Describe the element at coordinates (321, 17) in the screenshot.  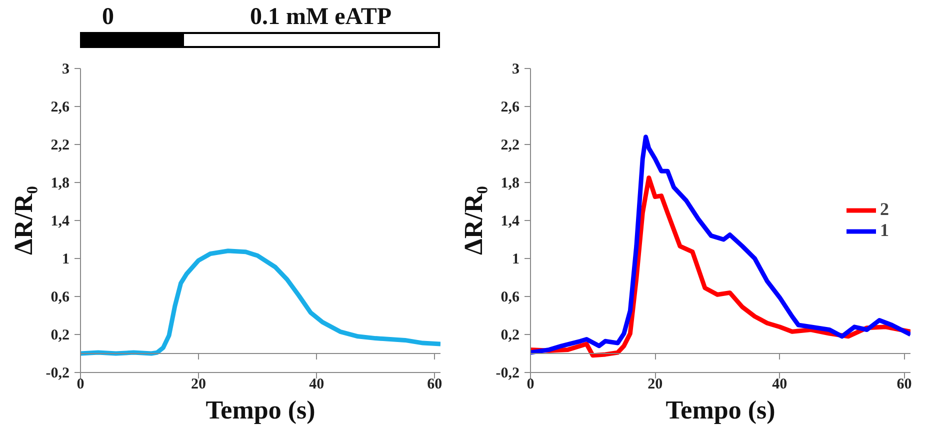
I see `text: 0.1 mM eATP` at that location.